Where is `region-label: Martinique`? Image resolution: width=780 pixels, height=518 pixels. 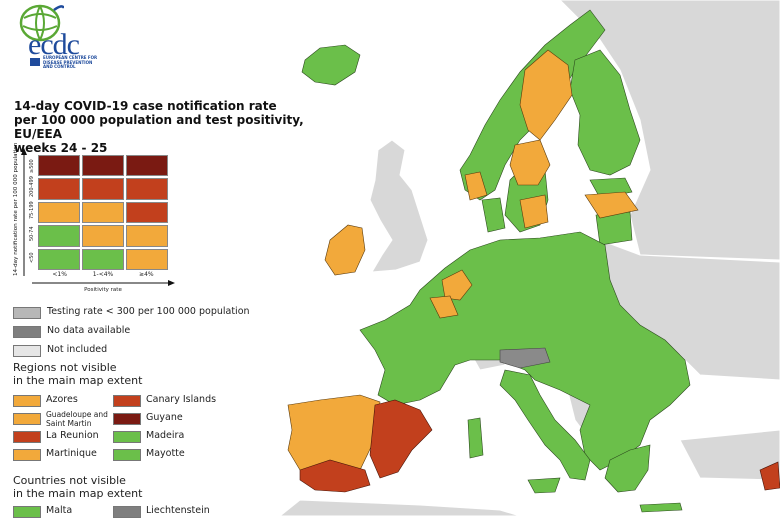
region-label: Martinique is located at coordinates (71, 453).